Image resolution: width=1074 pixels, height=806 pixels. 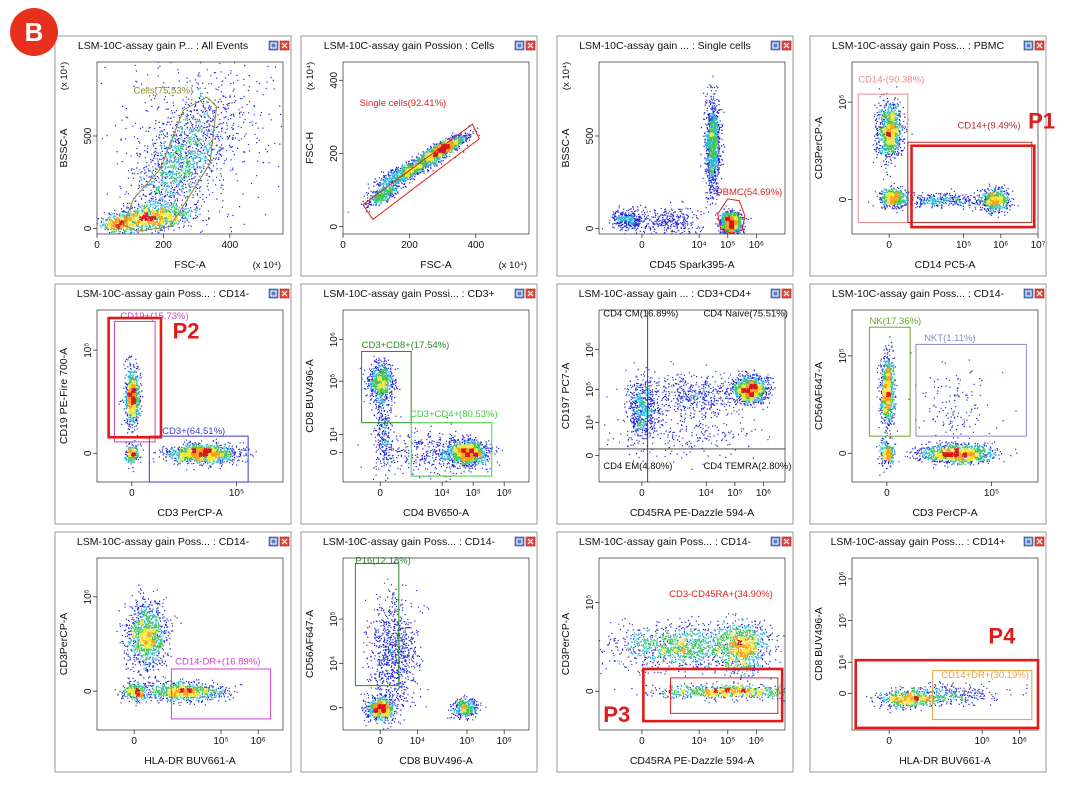 What do you see at coordinates (731, 216) in the screenshot?
I see `gate-pbmc` at bounding box center [731, 216].